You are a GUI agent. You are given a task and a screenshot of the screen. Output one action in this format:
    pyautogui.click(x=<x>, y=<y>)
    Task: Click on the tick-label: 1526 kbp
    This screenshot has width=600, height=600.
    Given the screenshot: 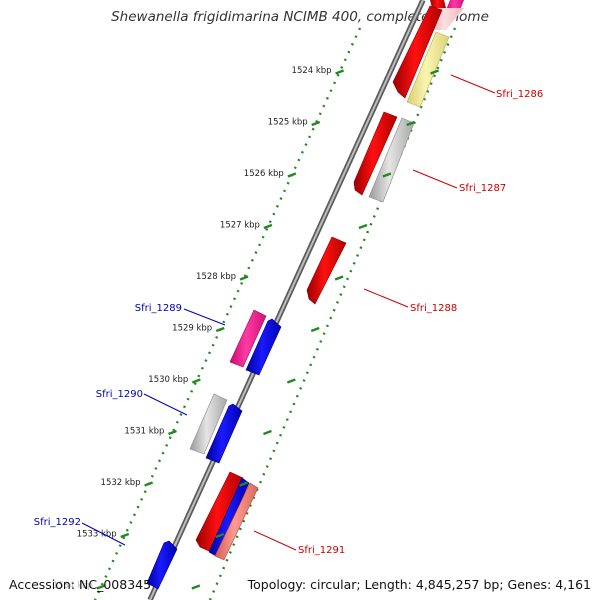 What is the action you would take?
    pyautogui.click(x=264, y=174)
    